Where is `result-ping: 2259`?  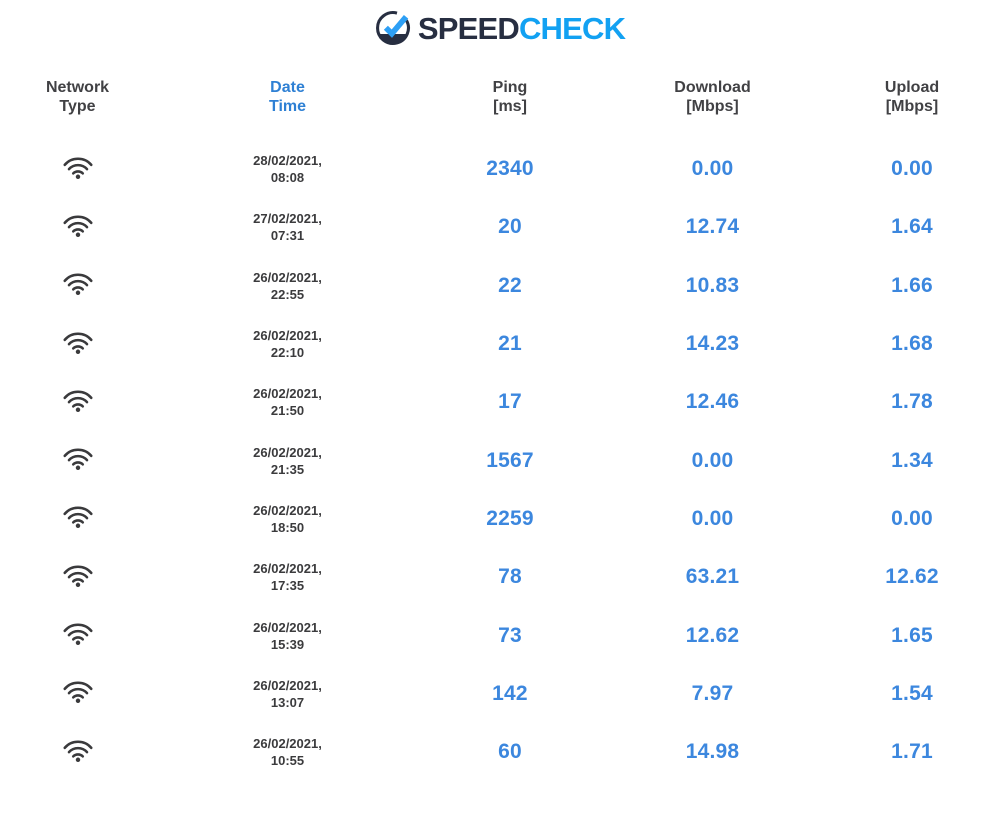
result-ping: 2259 is located at coordinates (510, 518).